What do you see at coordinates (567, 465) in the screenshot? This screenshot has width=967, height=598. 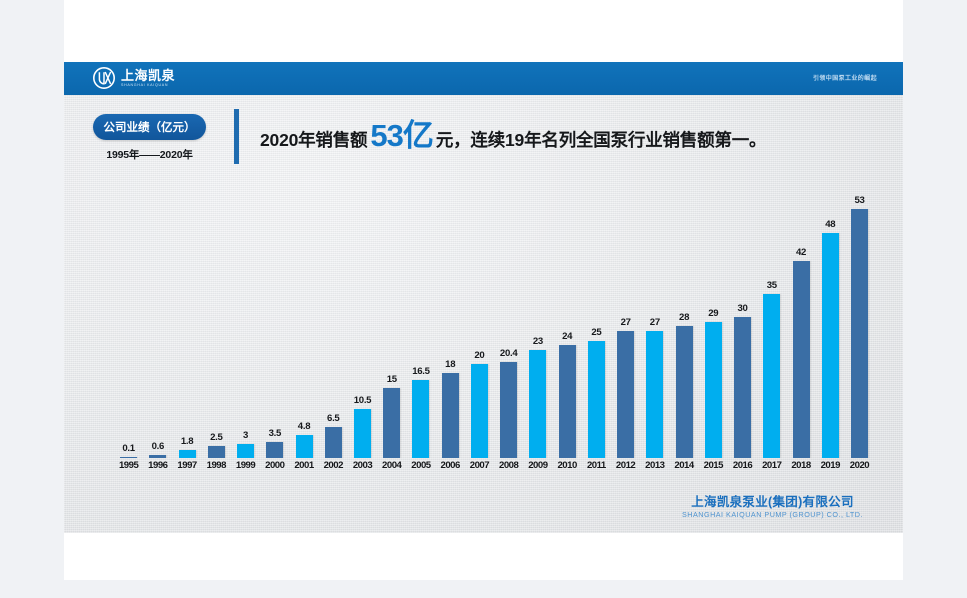 I see `x-axis-tick: 2010` at bounding box center [567, 465].